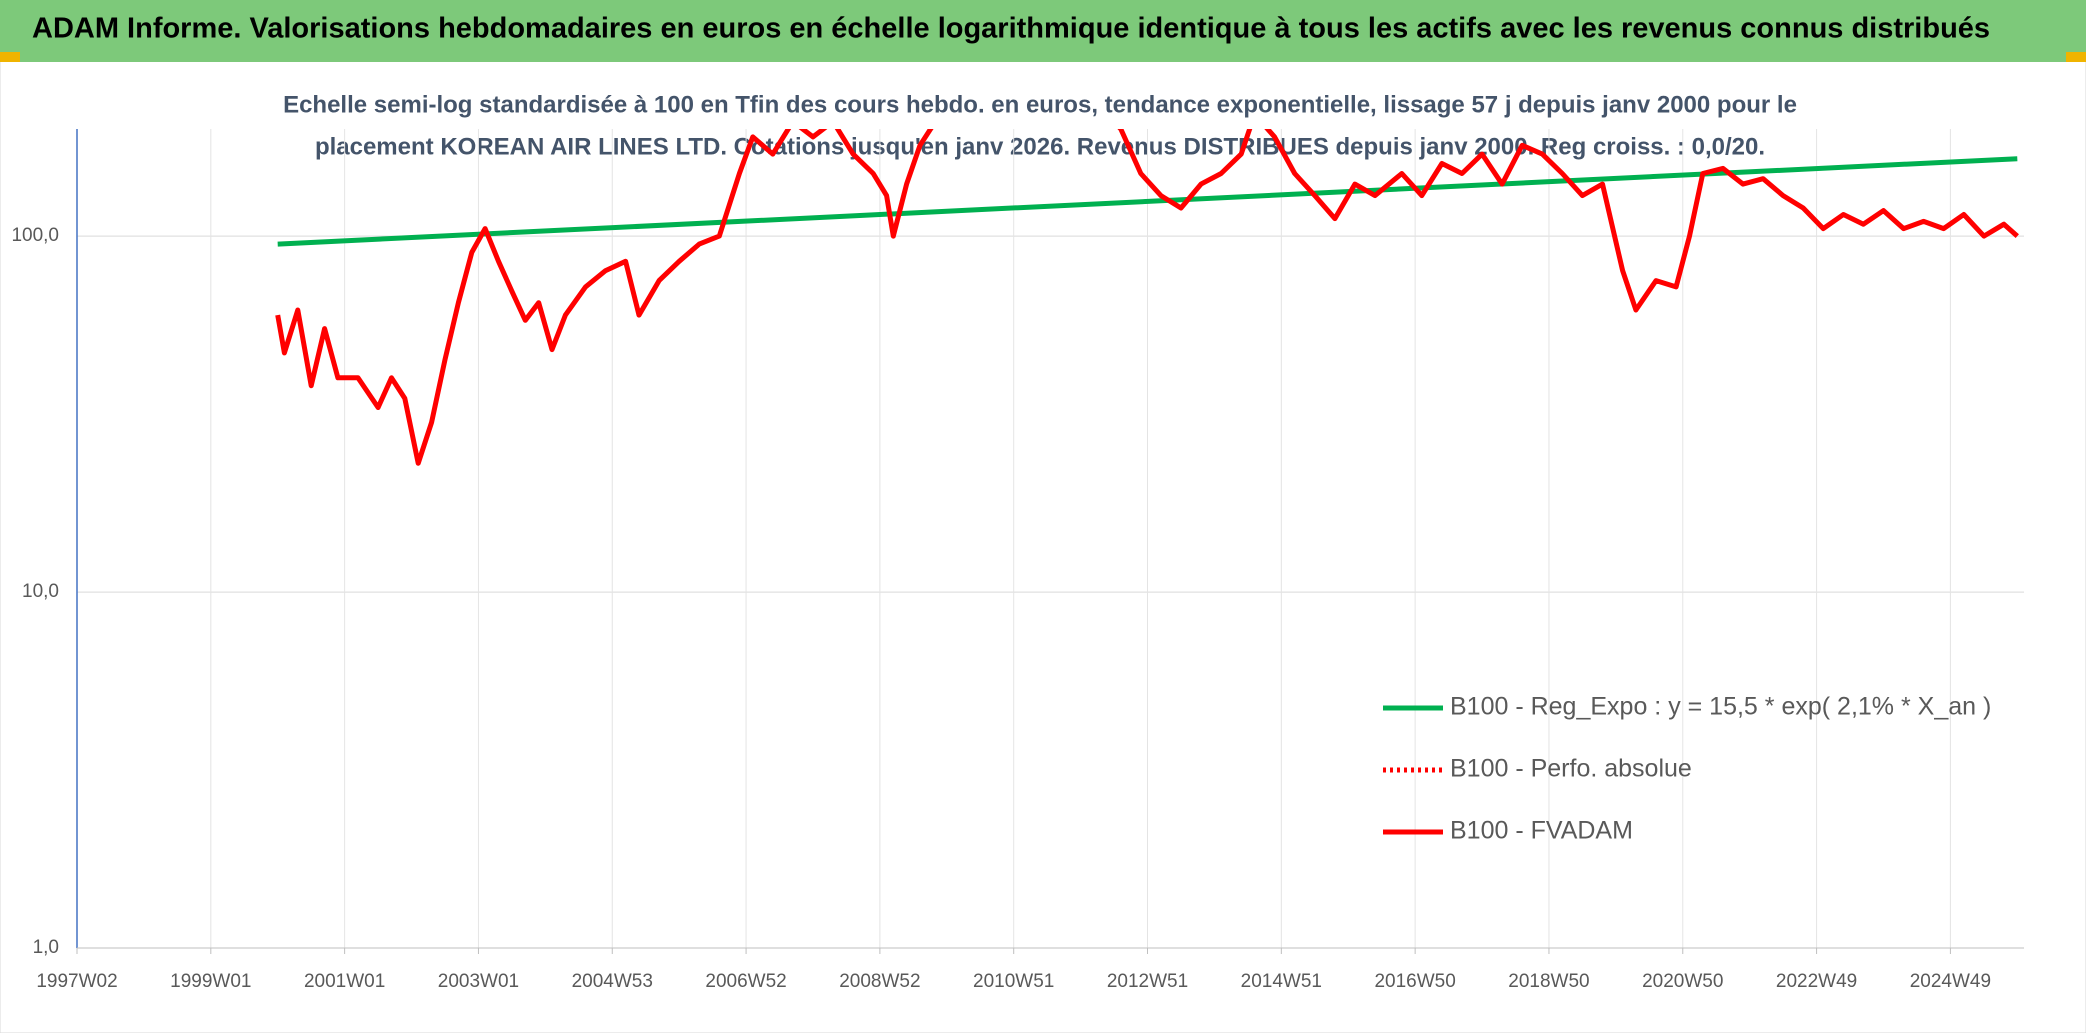 Image resolution: width=2086 pixels, height=1033 pixels. What do you see at coordinates (1414, 981) in the screenshot?
I see `x-tick-label: 2016W50` at bounding box center [1414, 981].